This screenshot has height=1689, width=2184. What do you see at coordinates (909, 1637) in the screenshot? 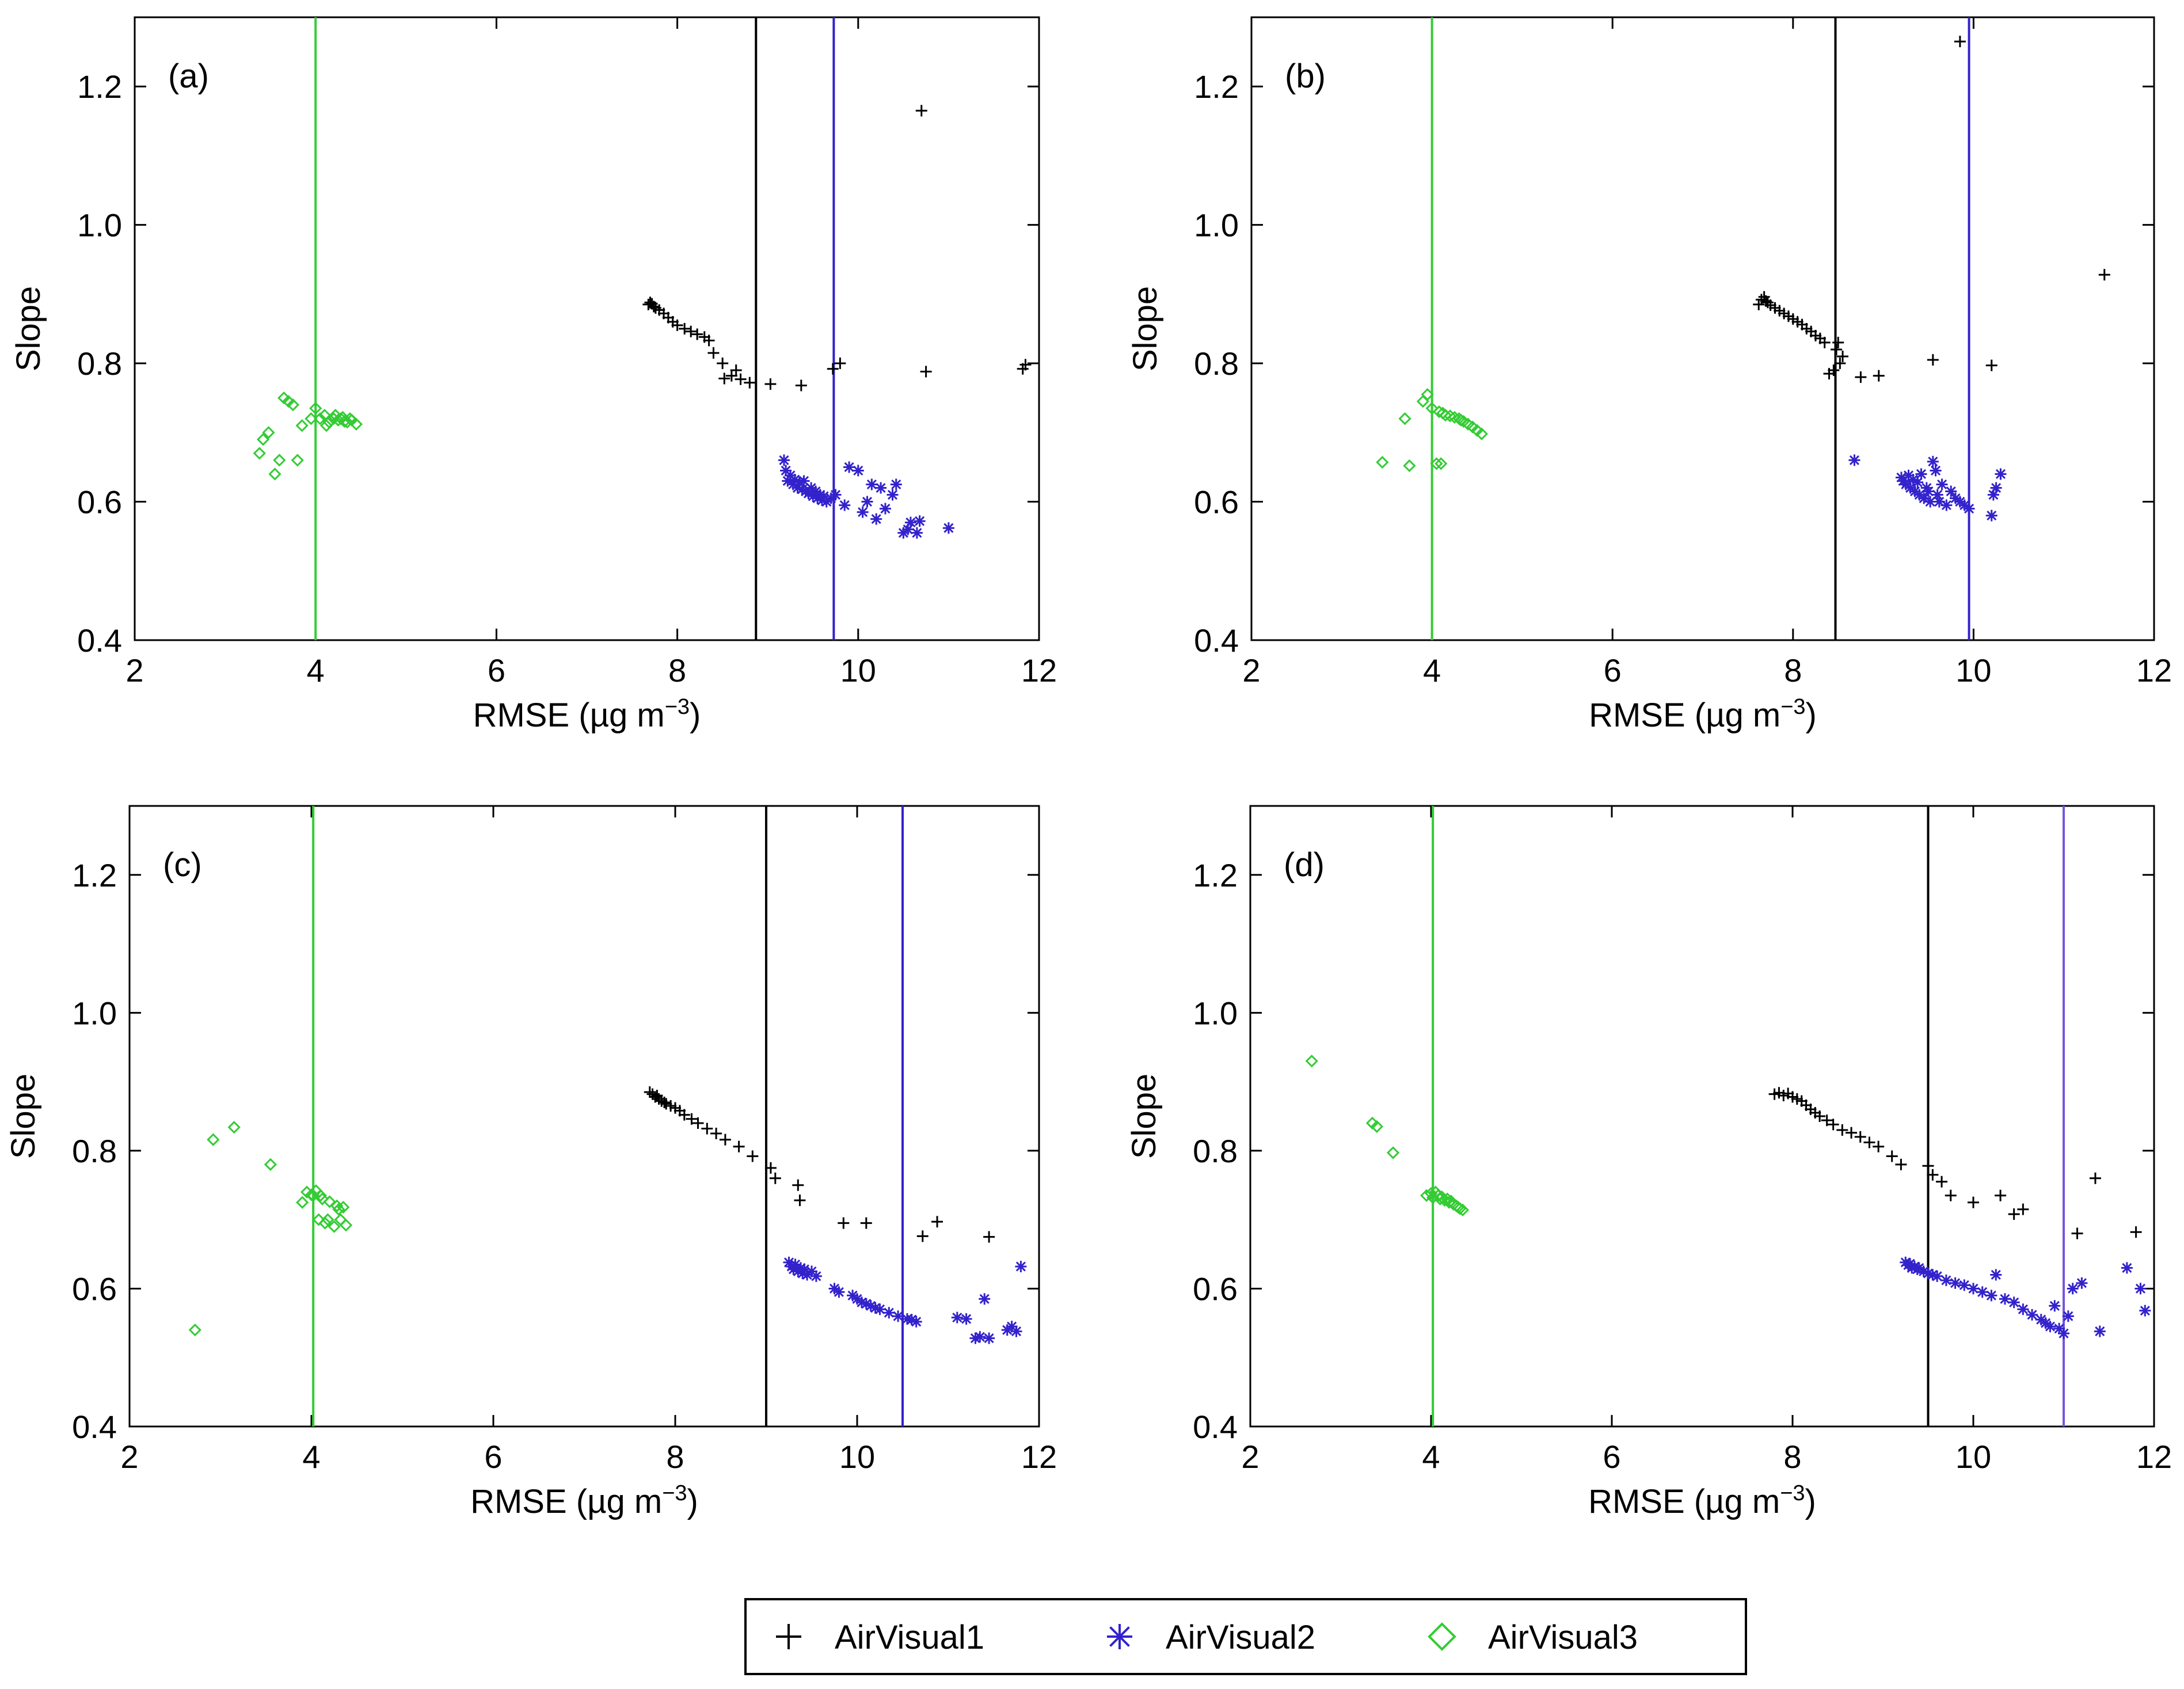
I see `legend-label: AirVisual1` at bounding box center [909, 1637].